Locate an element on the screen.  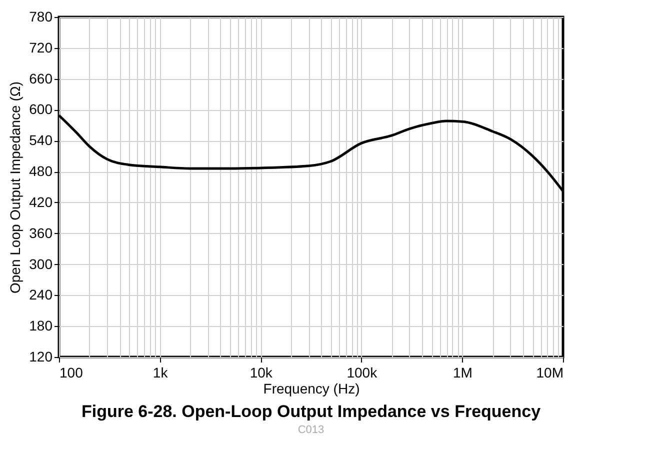
y-tick-label: 240 is located at coordinates (41, 294).